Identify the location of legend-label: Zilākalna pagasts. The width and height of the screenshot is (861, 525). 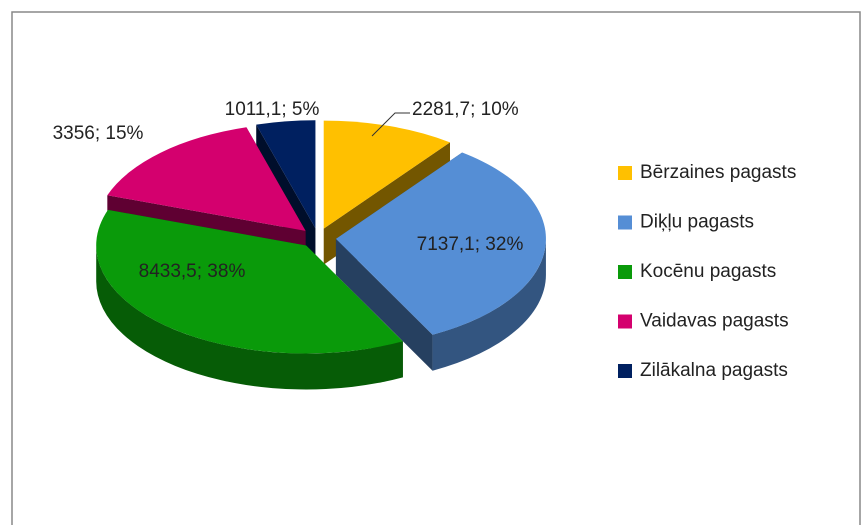
(714, 370).